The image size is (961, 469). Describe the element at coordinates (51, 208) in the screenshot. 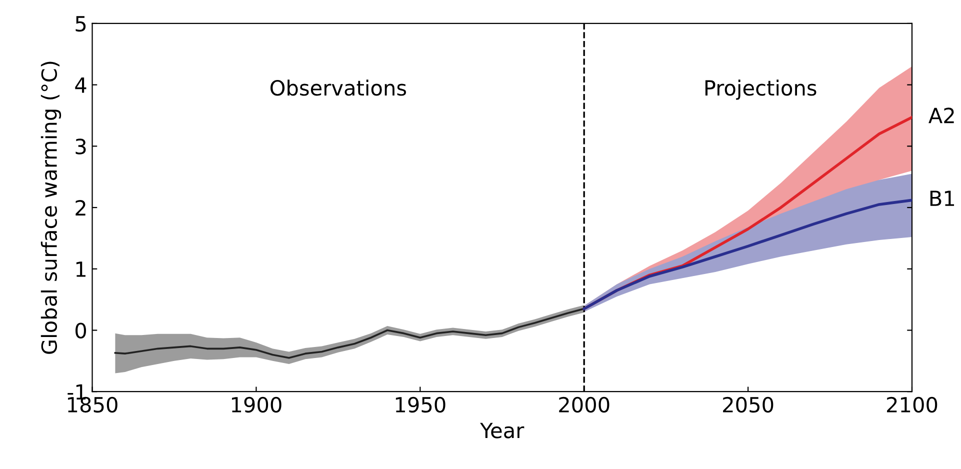

I see `y-axis-title: Global surface warming (°C)` at that location.